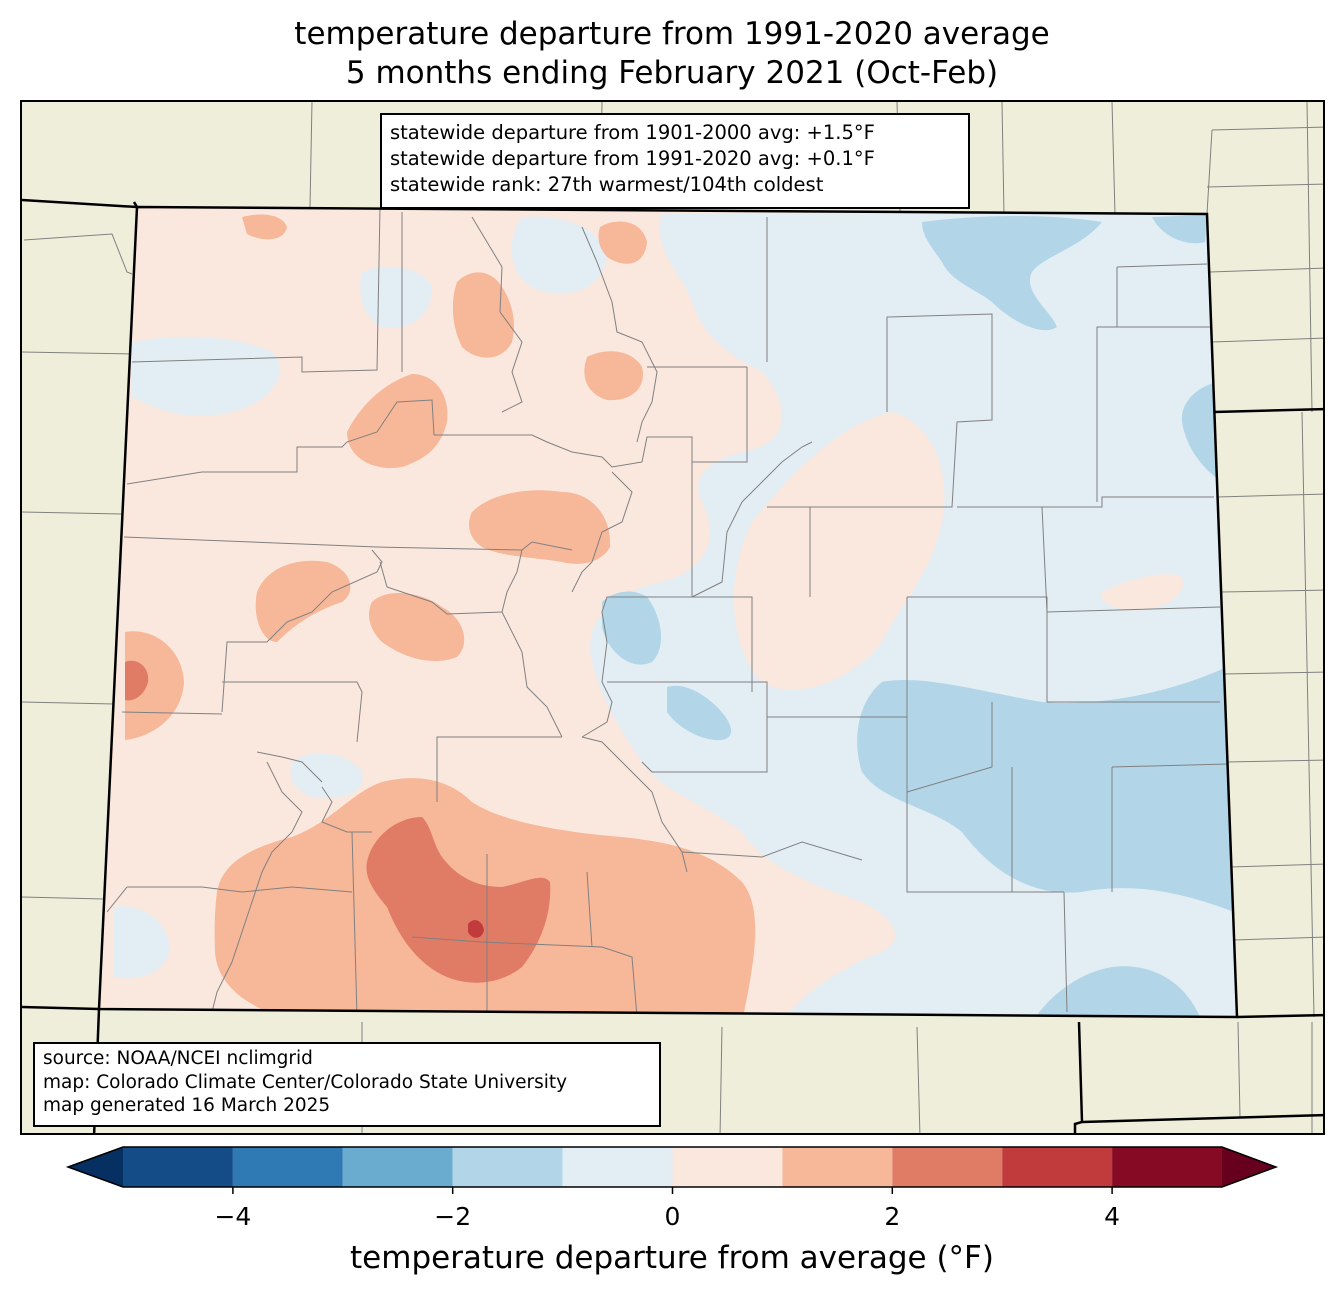 This screenshot has height=1299, width=1344. What do you see at coordinates (326, 776) in the screenshot?
I see `cool-patch-central` at bounding box center [326, 776].